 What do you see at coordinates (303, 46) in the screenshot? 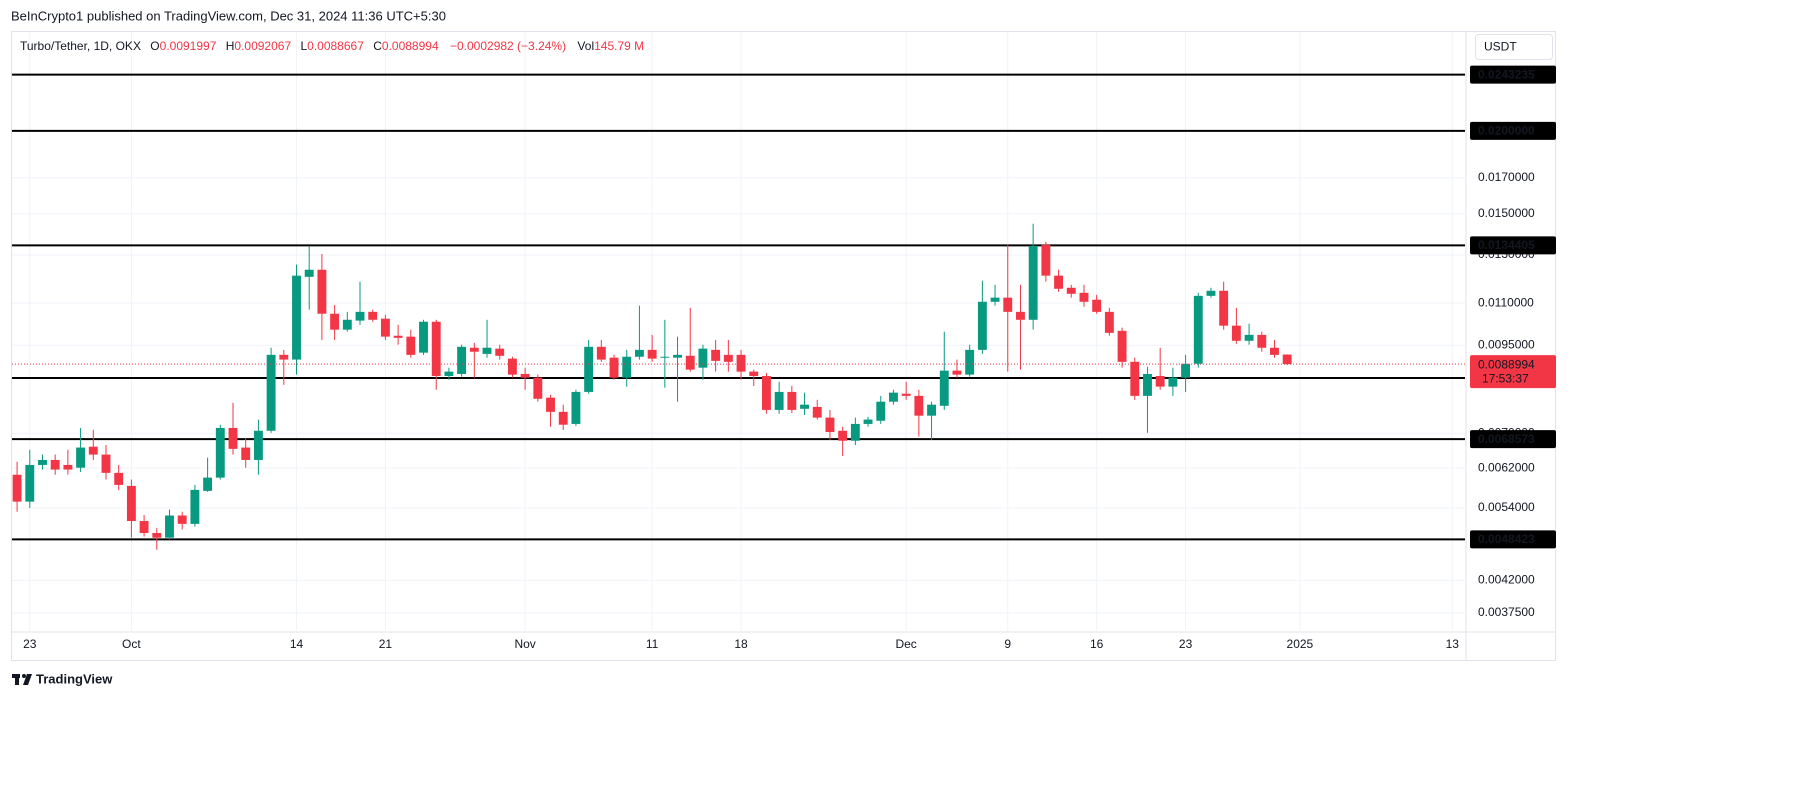
I see `legend-label: L` at bounding box center [303, 46].